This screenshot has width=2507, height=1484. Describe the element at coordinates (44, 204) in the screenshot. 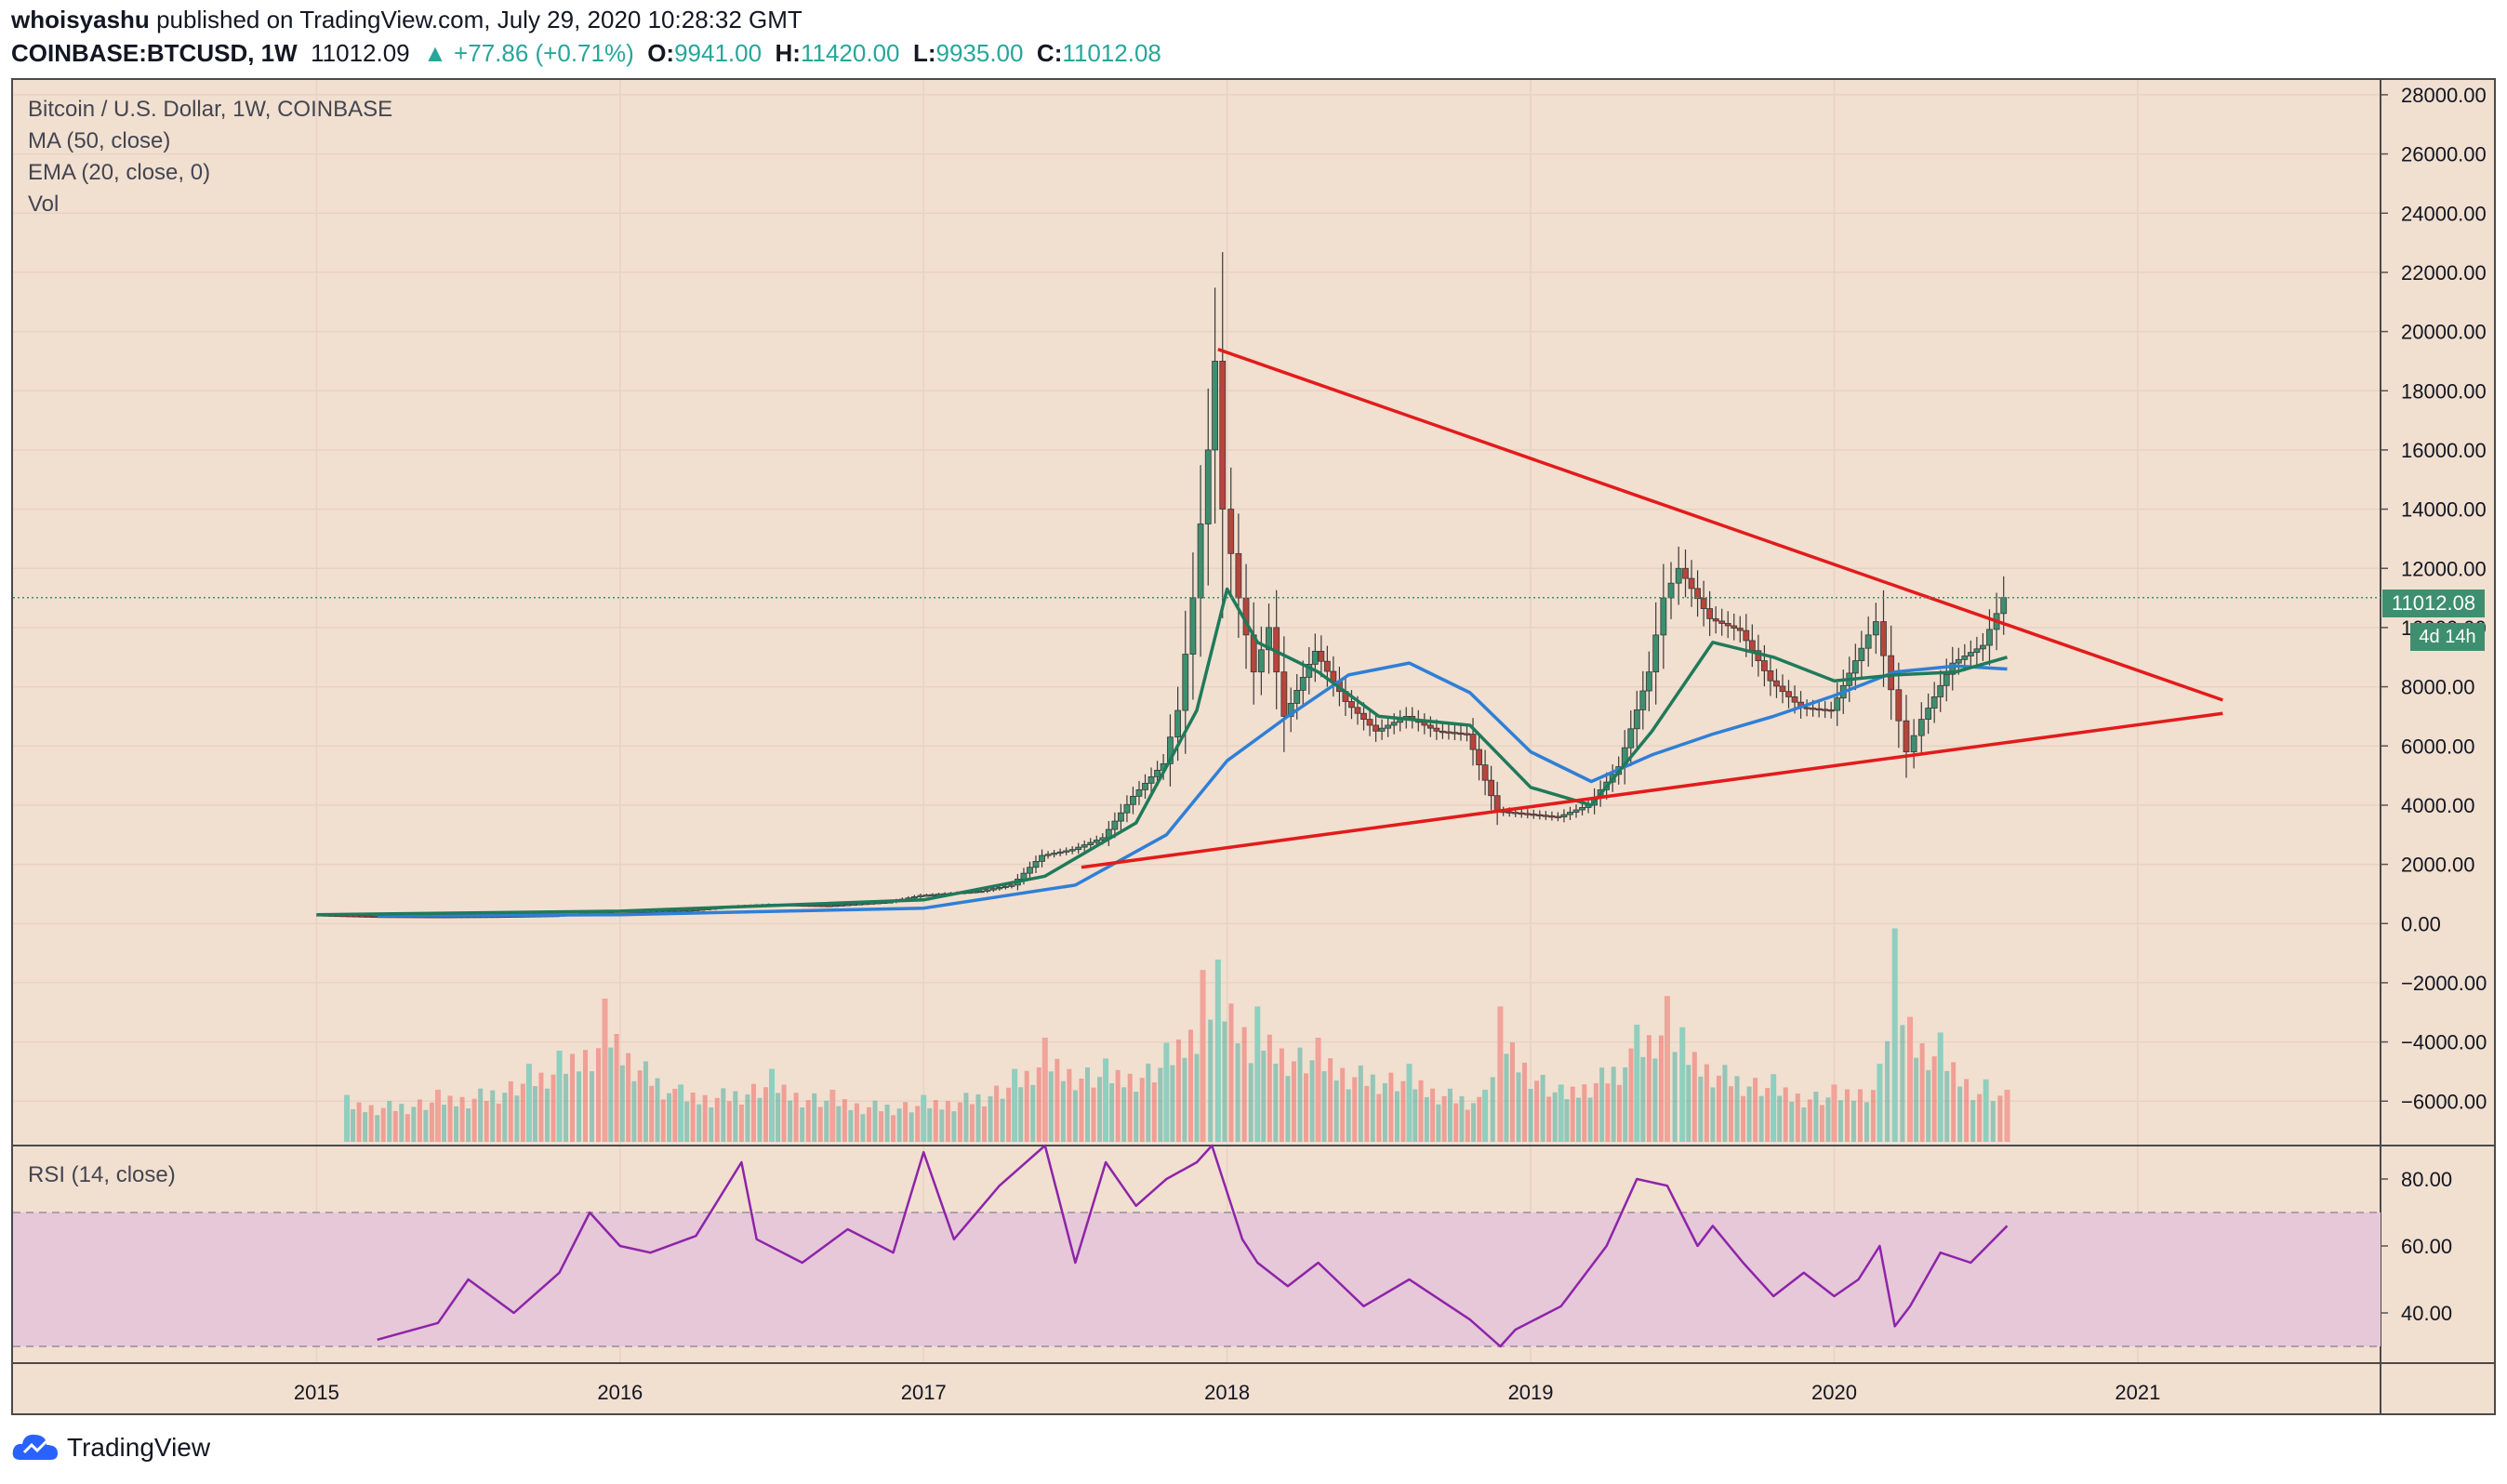

I see `vol-legend: Vol` at that location.